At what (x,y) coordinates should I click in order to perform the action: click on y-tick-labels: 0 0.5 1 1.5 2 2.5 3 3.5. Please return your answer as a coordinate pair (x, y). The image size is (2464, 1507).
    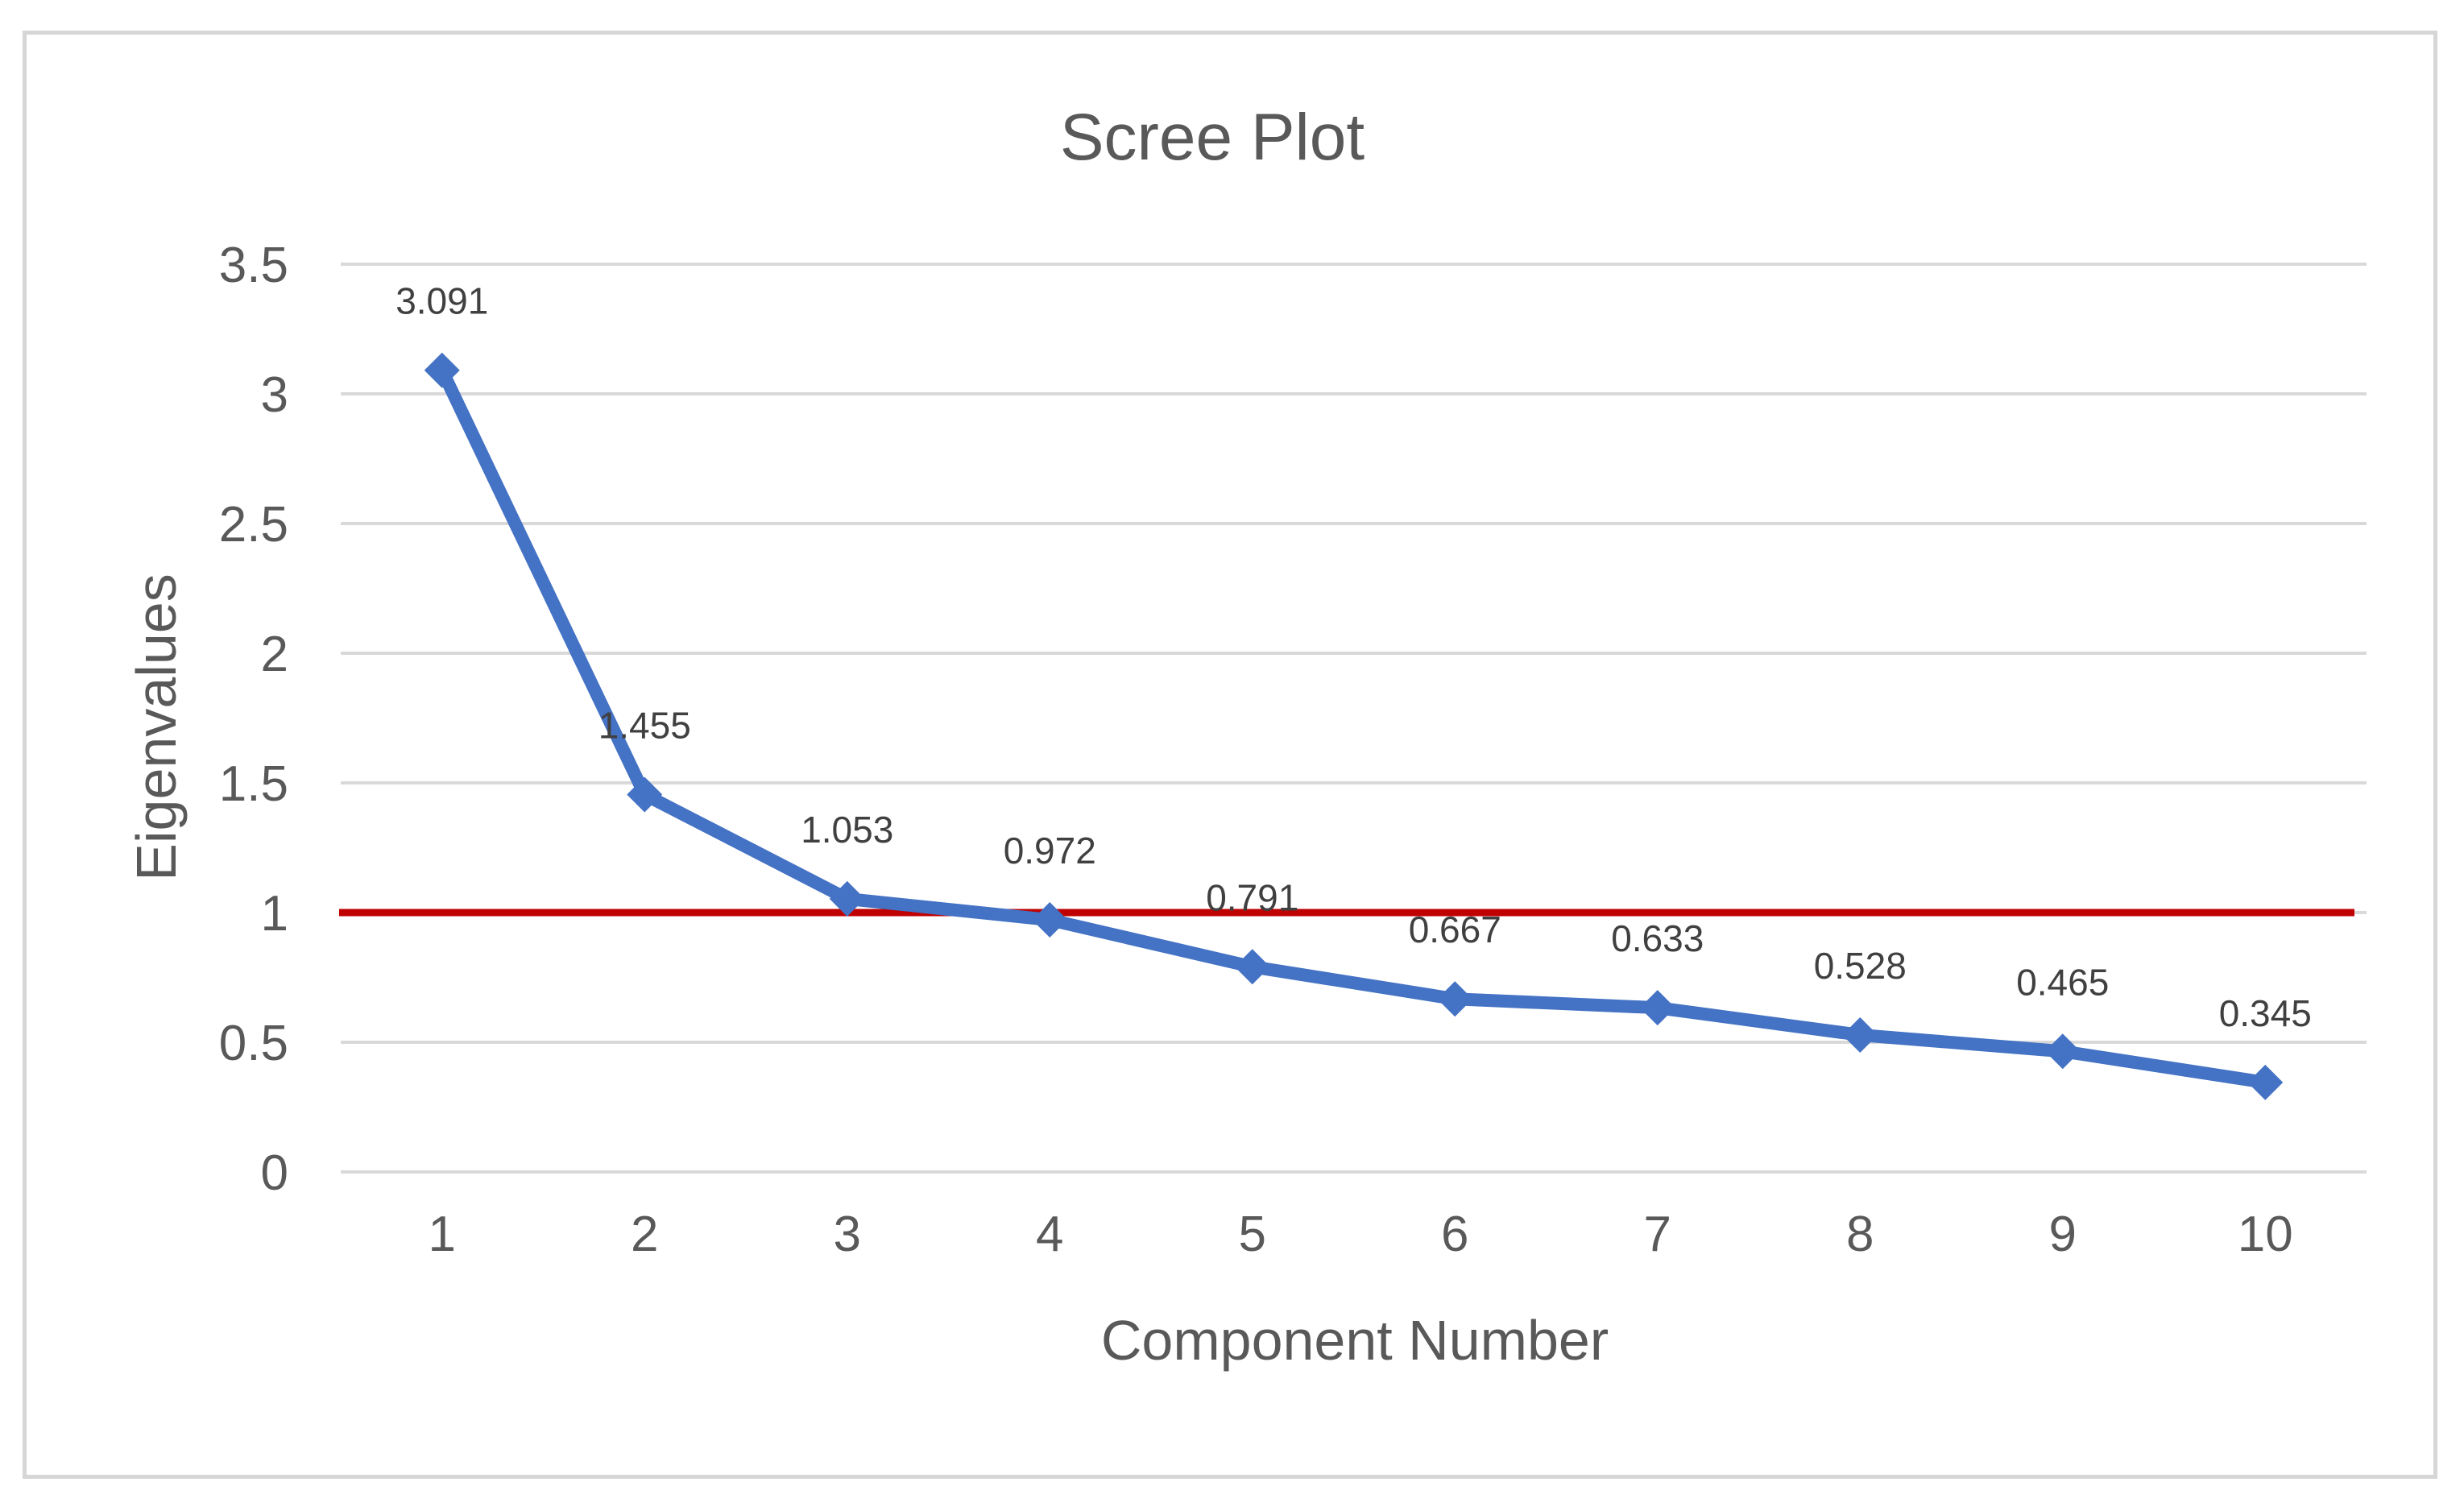
    Looking at the image, I should click on (253, 720).